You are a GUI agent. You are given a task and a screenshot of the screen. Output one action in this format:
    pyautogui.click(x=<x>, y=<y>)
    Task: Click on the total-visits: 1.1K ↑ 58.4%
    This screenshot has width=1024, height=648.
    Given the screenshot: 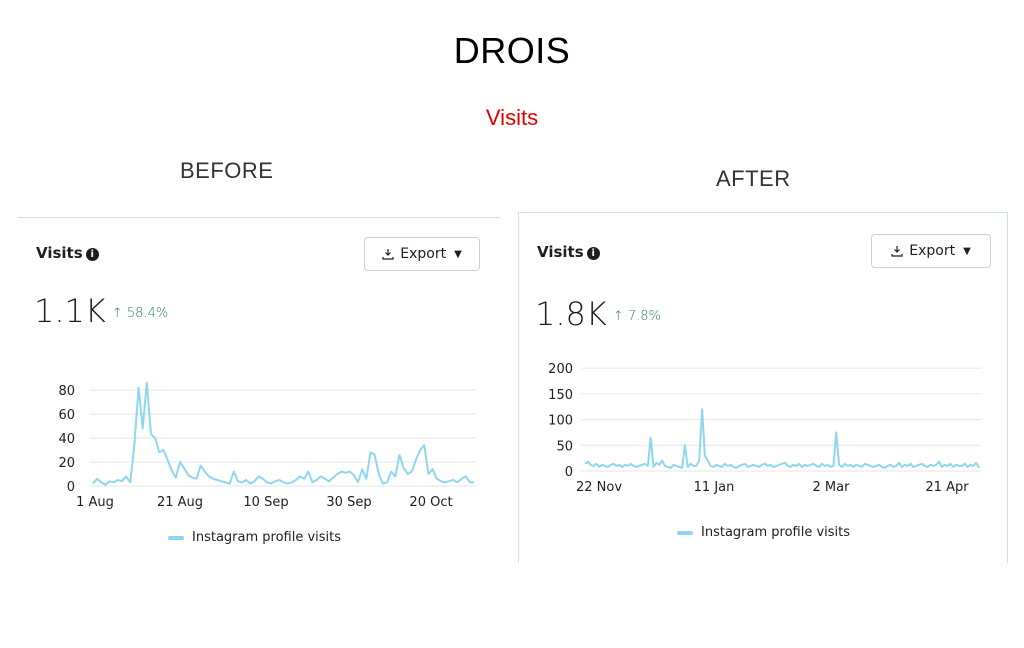 What is the action you would take?
    pyautogui.click(x=101, y=311)
    